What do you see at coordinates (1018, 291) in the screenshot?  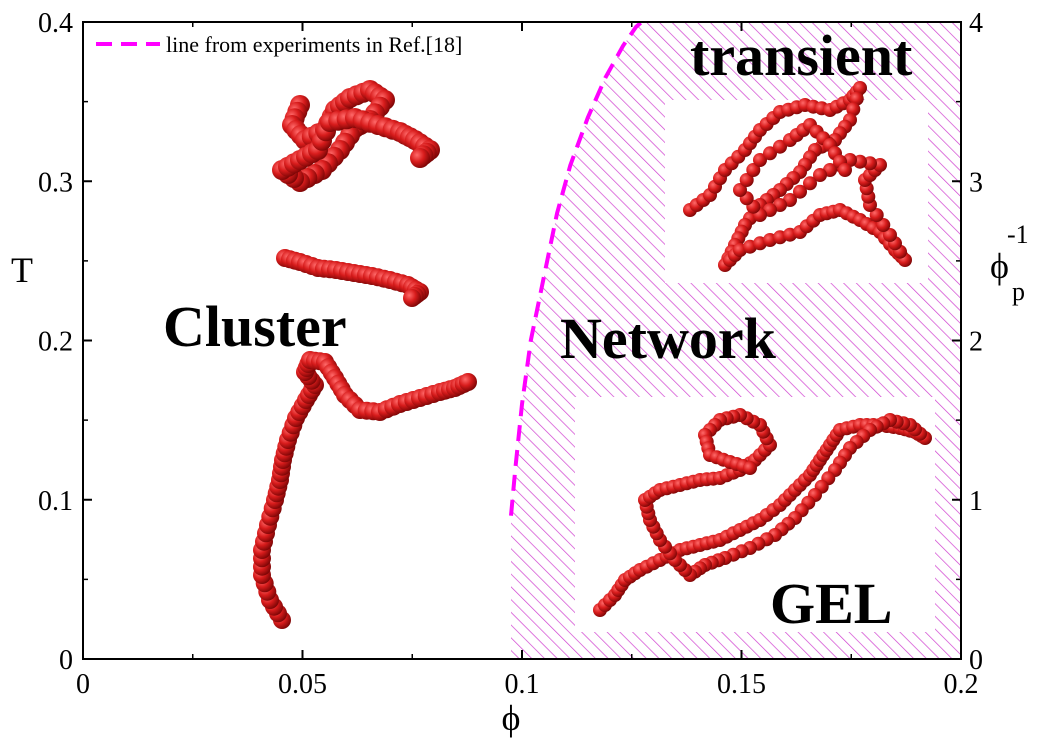 I see `y2-axis-label-sub: p` at bounding box center [1018, 291].